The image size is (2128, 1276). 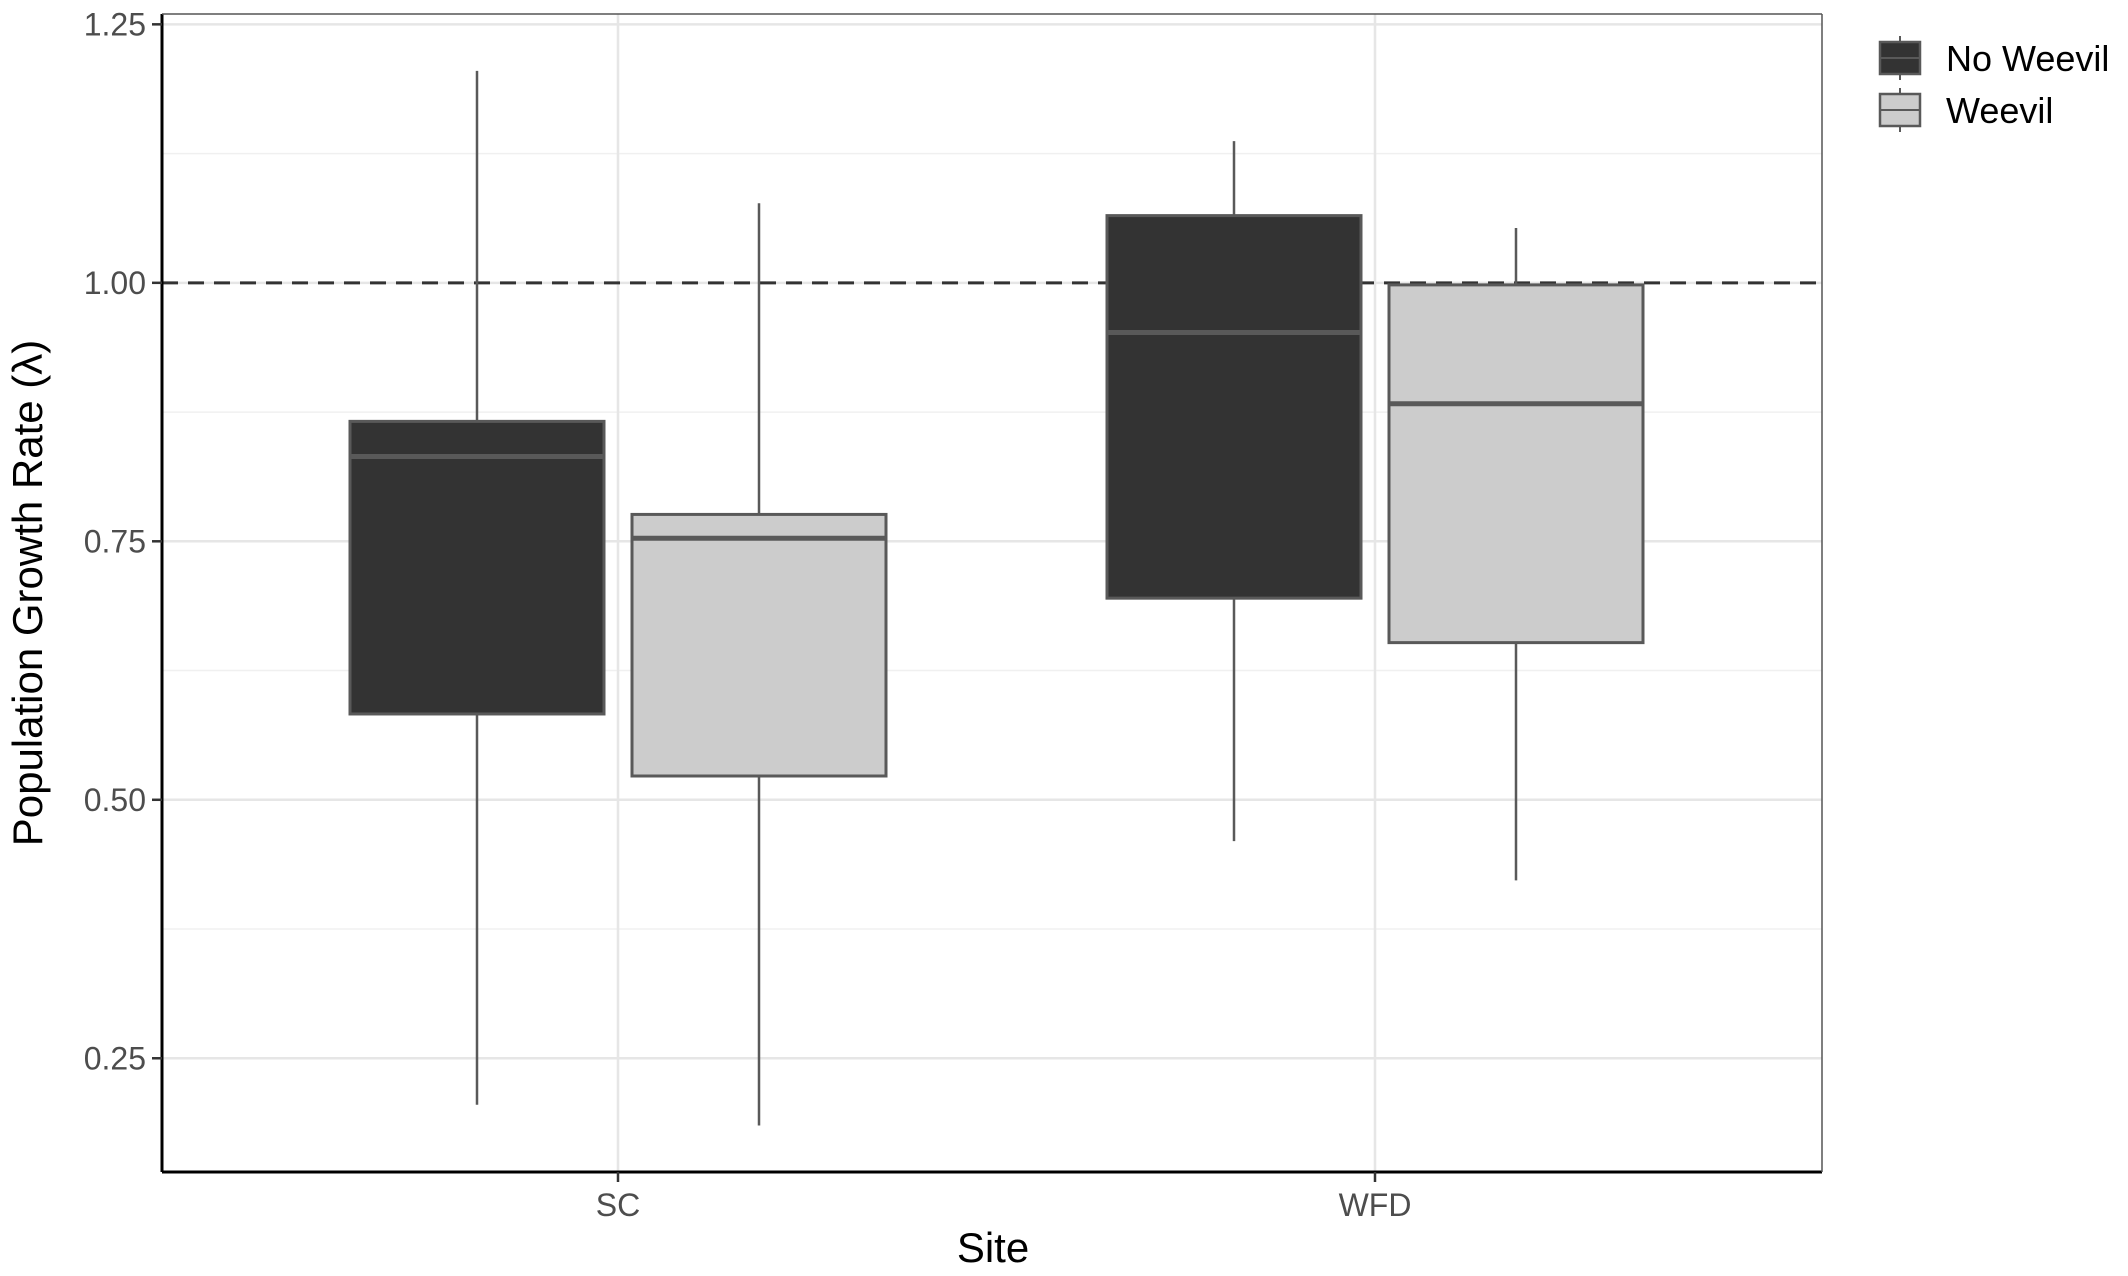 What do you see at coordinates (477, 567) in the screenshot?
I see `box-body-no-weevil-sc` at bounding box center [477, 567].